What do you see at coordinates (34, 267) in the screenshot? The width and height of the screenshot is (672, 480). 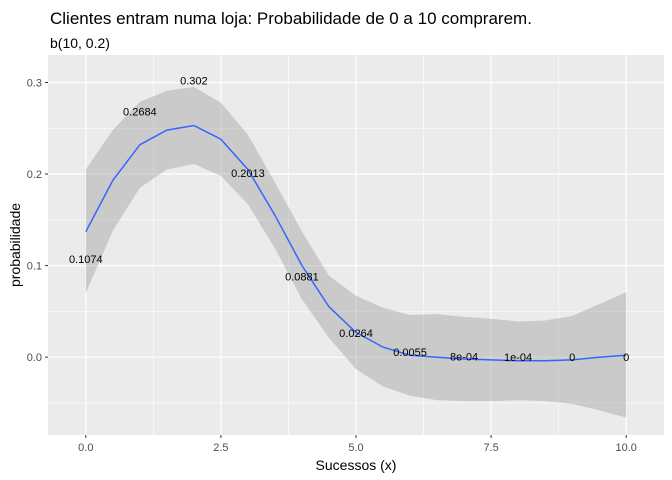 I see `y-tick-label: 0.1` at bounding box center [34, 267].